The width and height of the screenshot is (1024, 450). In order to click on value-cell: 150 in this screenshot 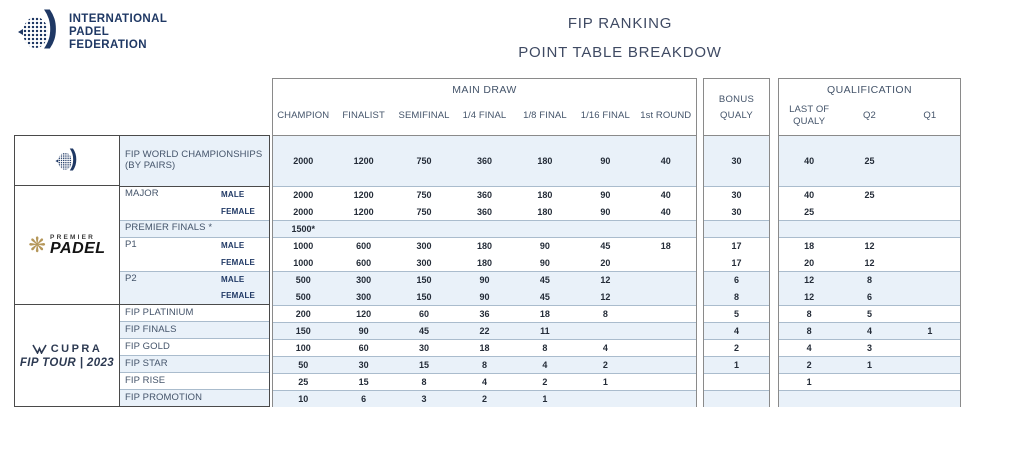, I will do `click(424, 280)`.